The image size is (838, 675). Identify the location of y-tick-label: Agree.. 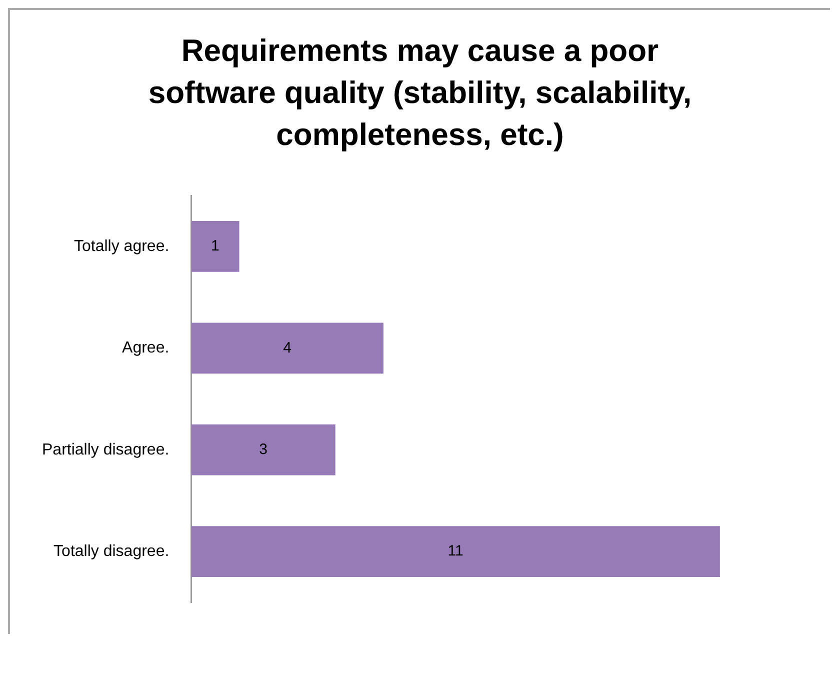
(146, 348).